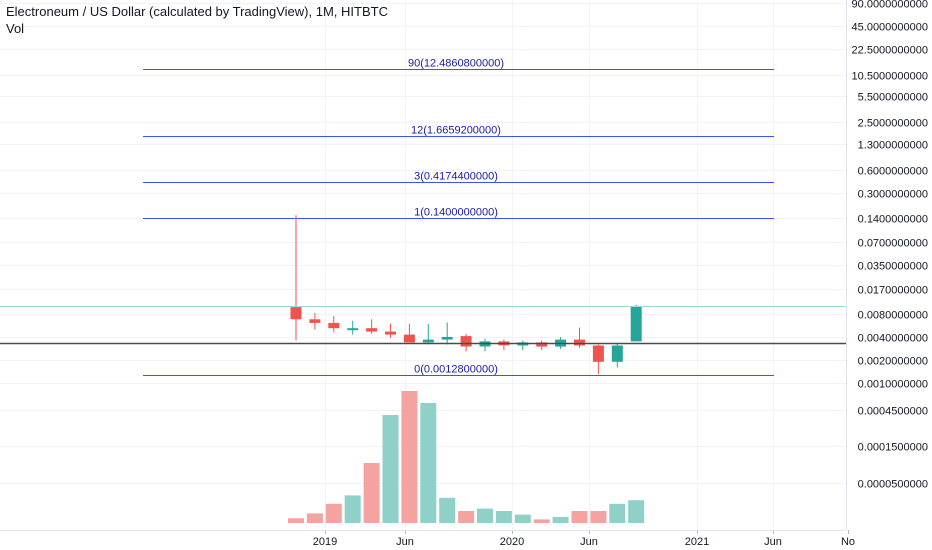  What do you see at coordinates (893, 172) in the screenshot?
I see `price-tick-label: 0.6000000000` at bounding box center [893, 172].